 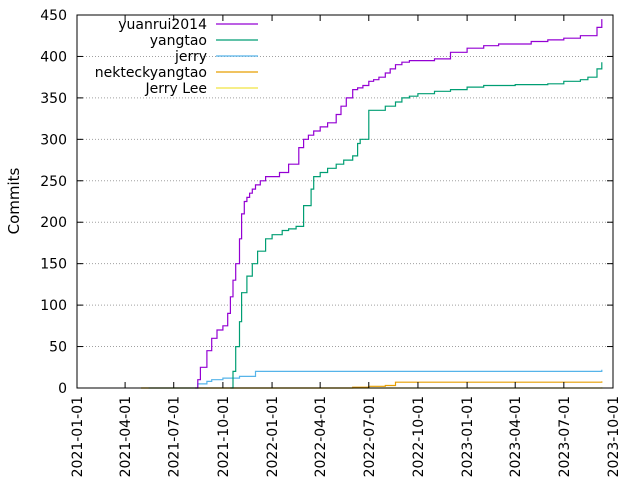 What do you see at coordinates (53, 99) in the screenshot?
I see `y-tick-label: 350` at bounding box center [53, 99].